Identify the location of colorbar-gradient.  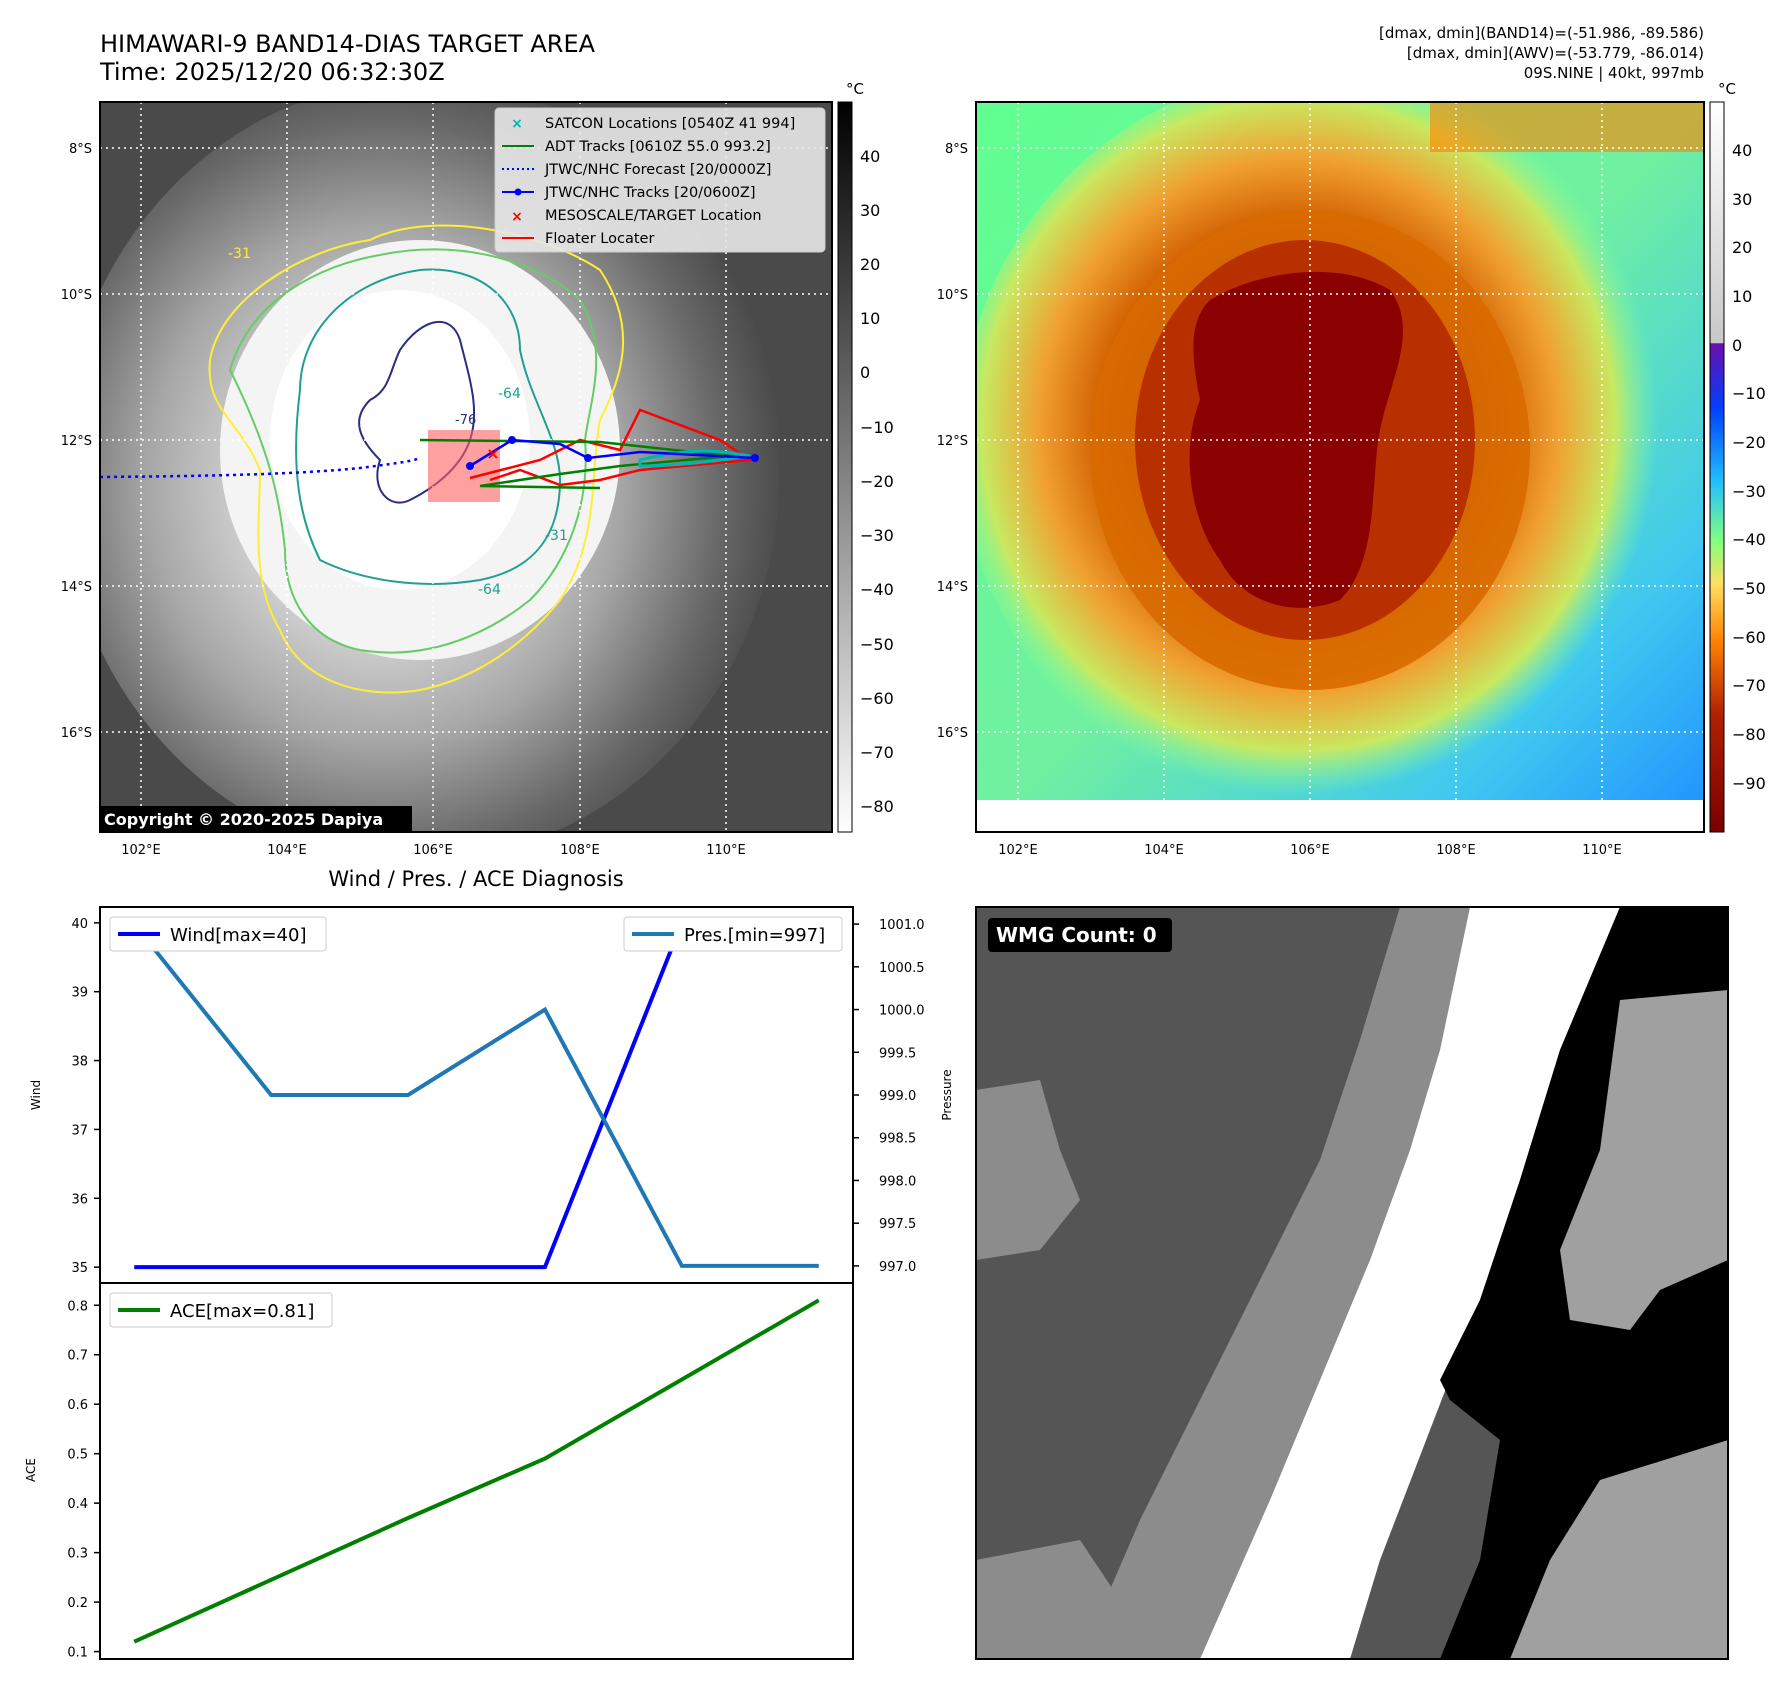
(845, 467).